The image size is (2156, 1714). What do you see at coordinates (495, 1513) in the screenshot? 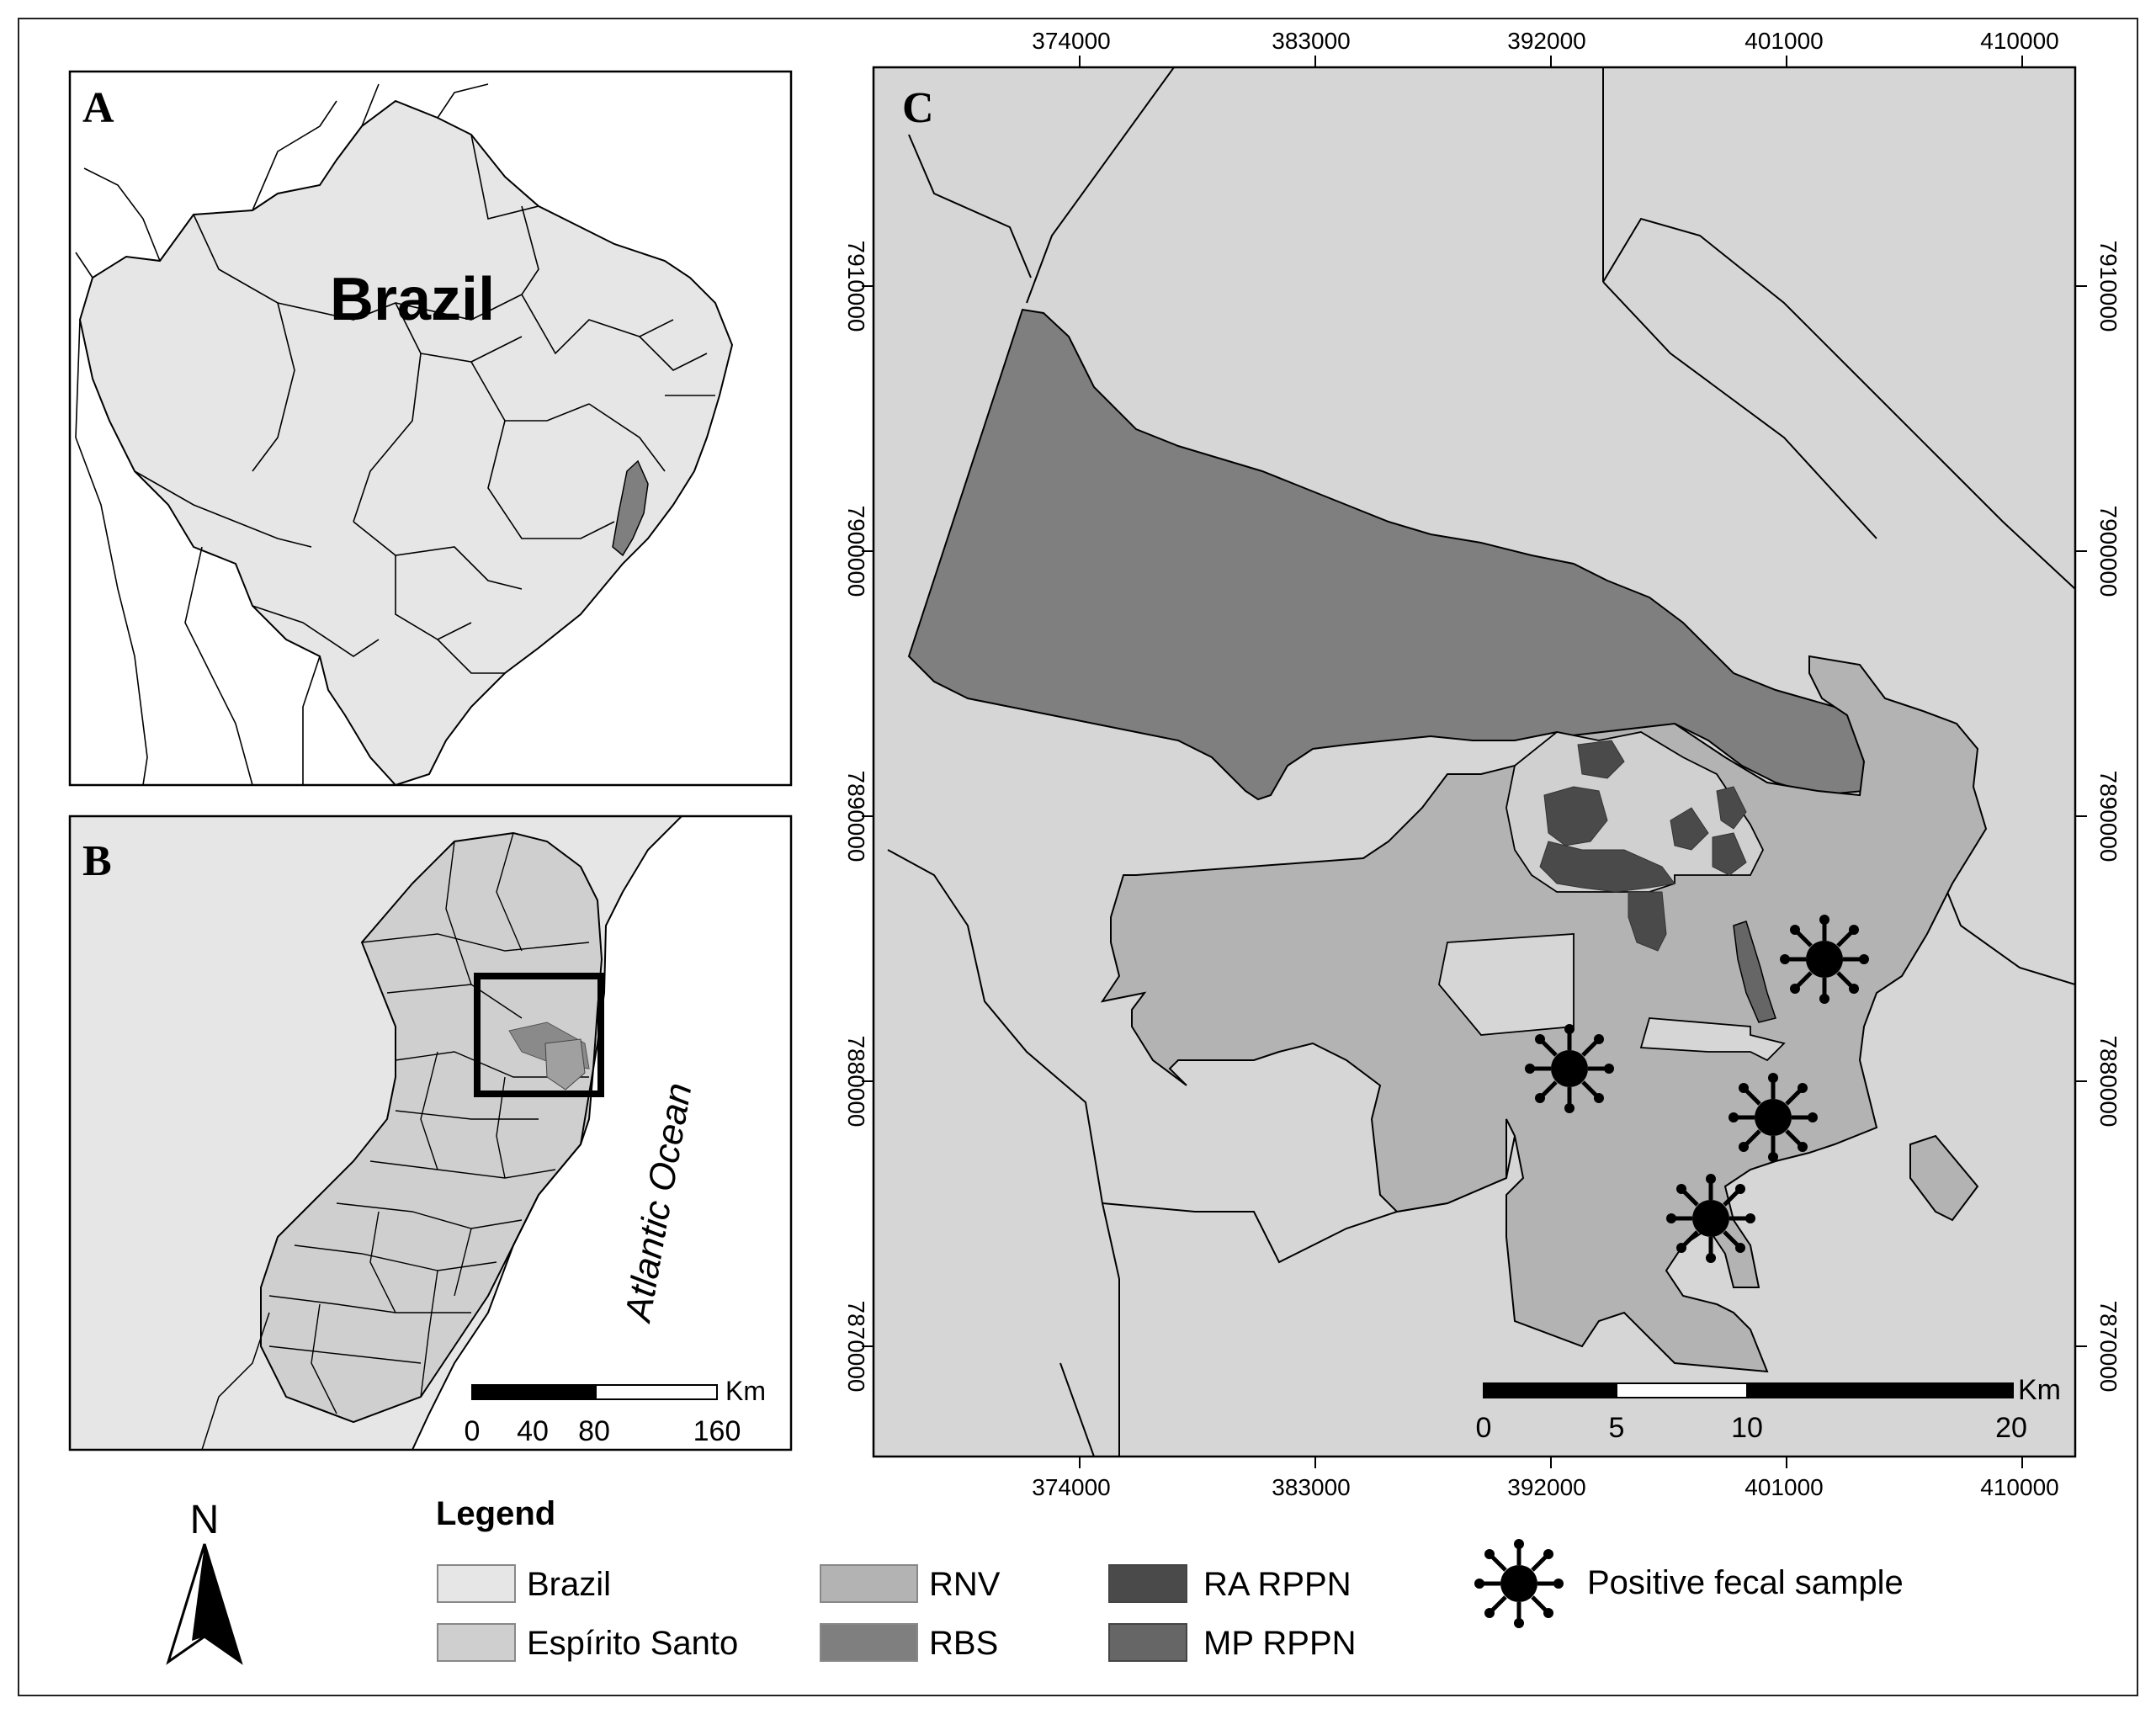
I see `legend-title: Legend` at bounding box center [495, 1513].